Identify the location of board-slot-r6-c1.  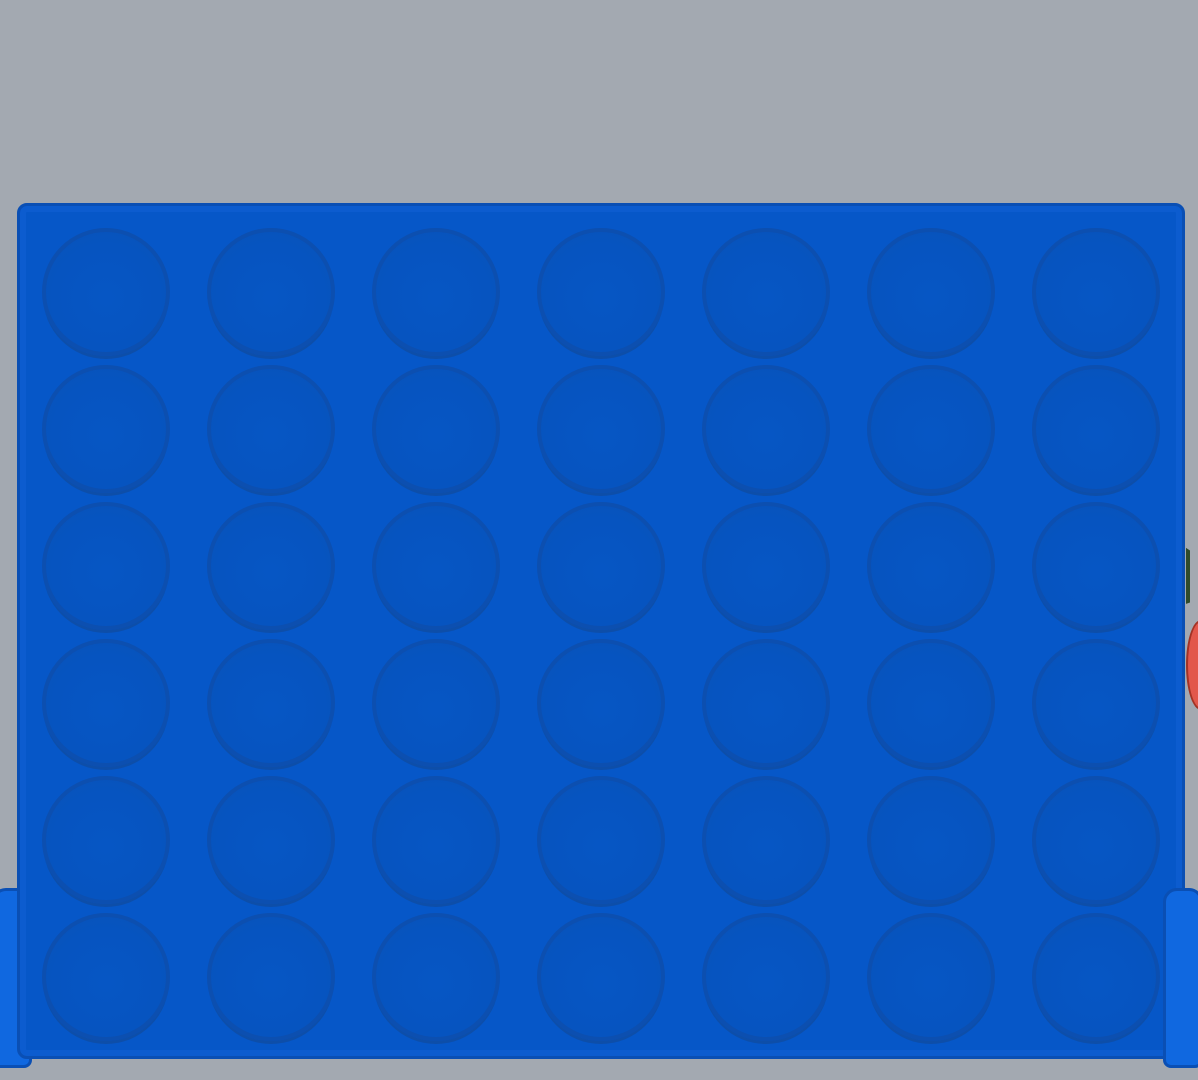
(106, 977).